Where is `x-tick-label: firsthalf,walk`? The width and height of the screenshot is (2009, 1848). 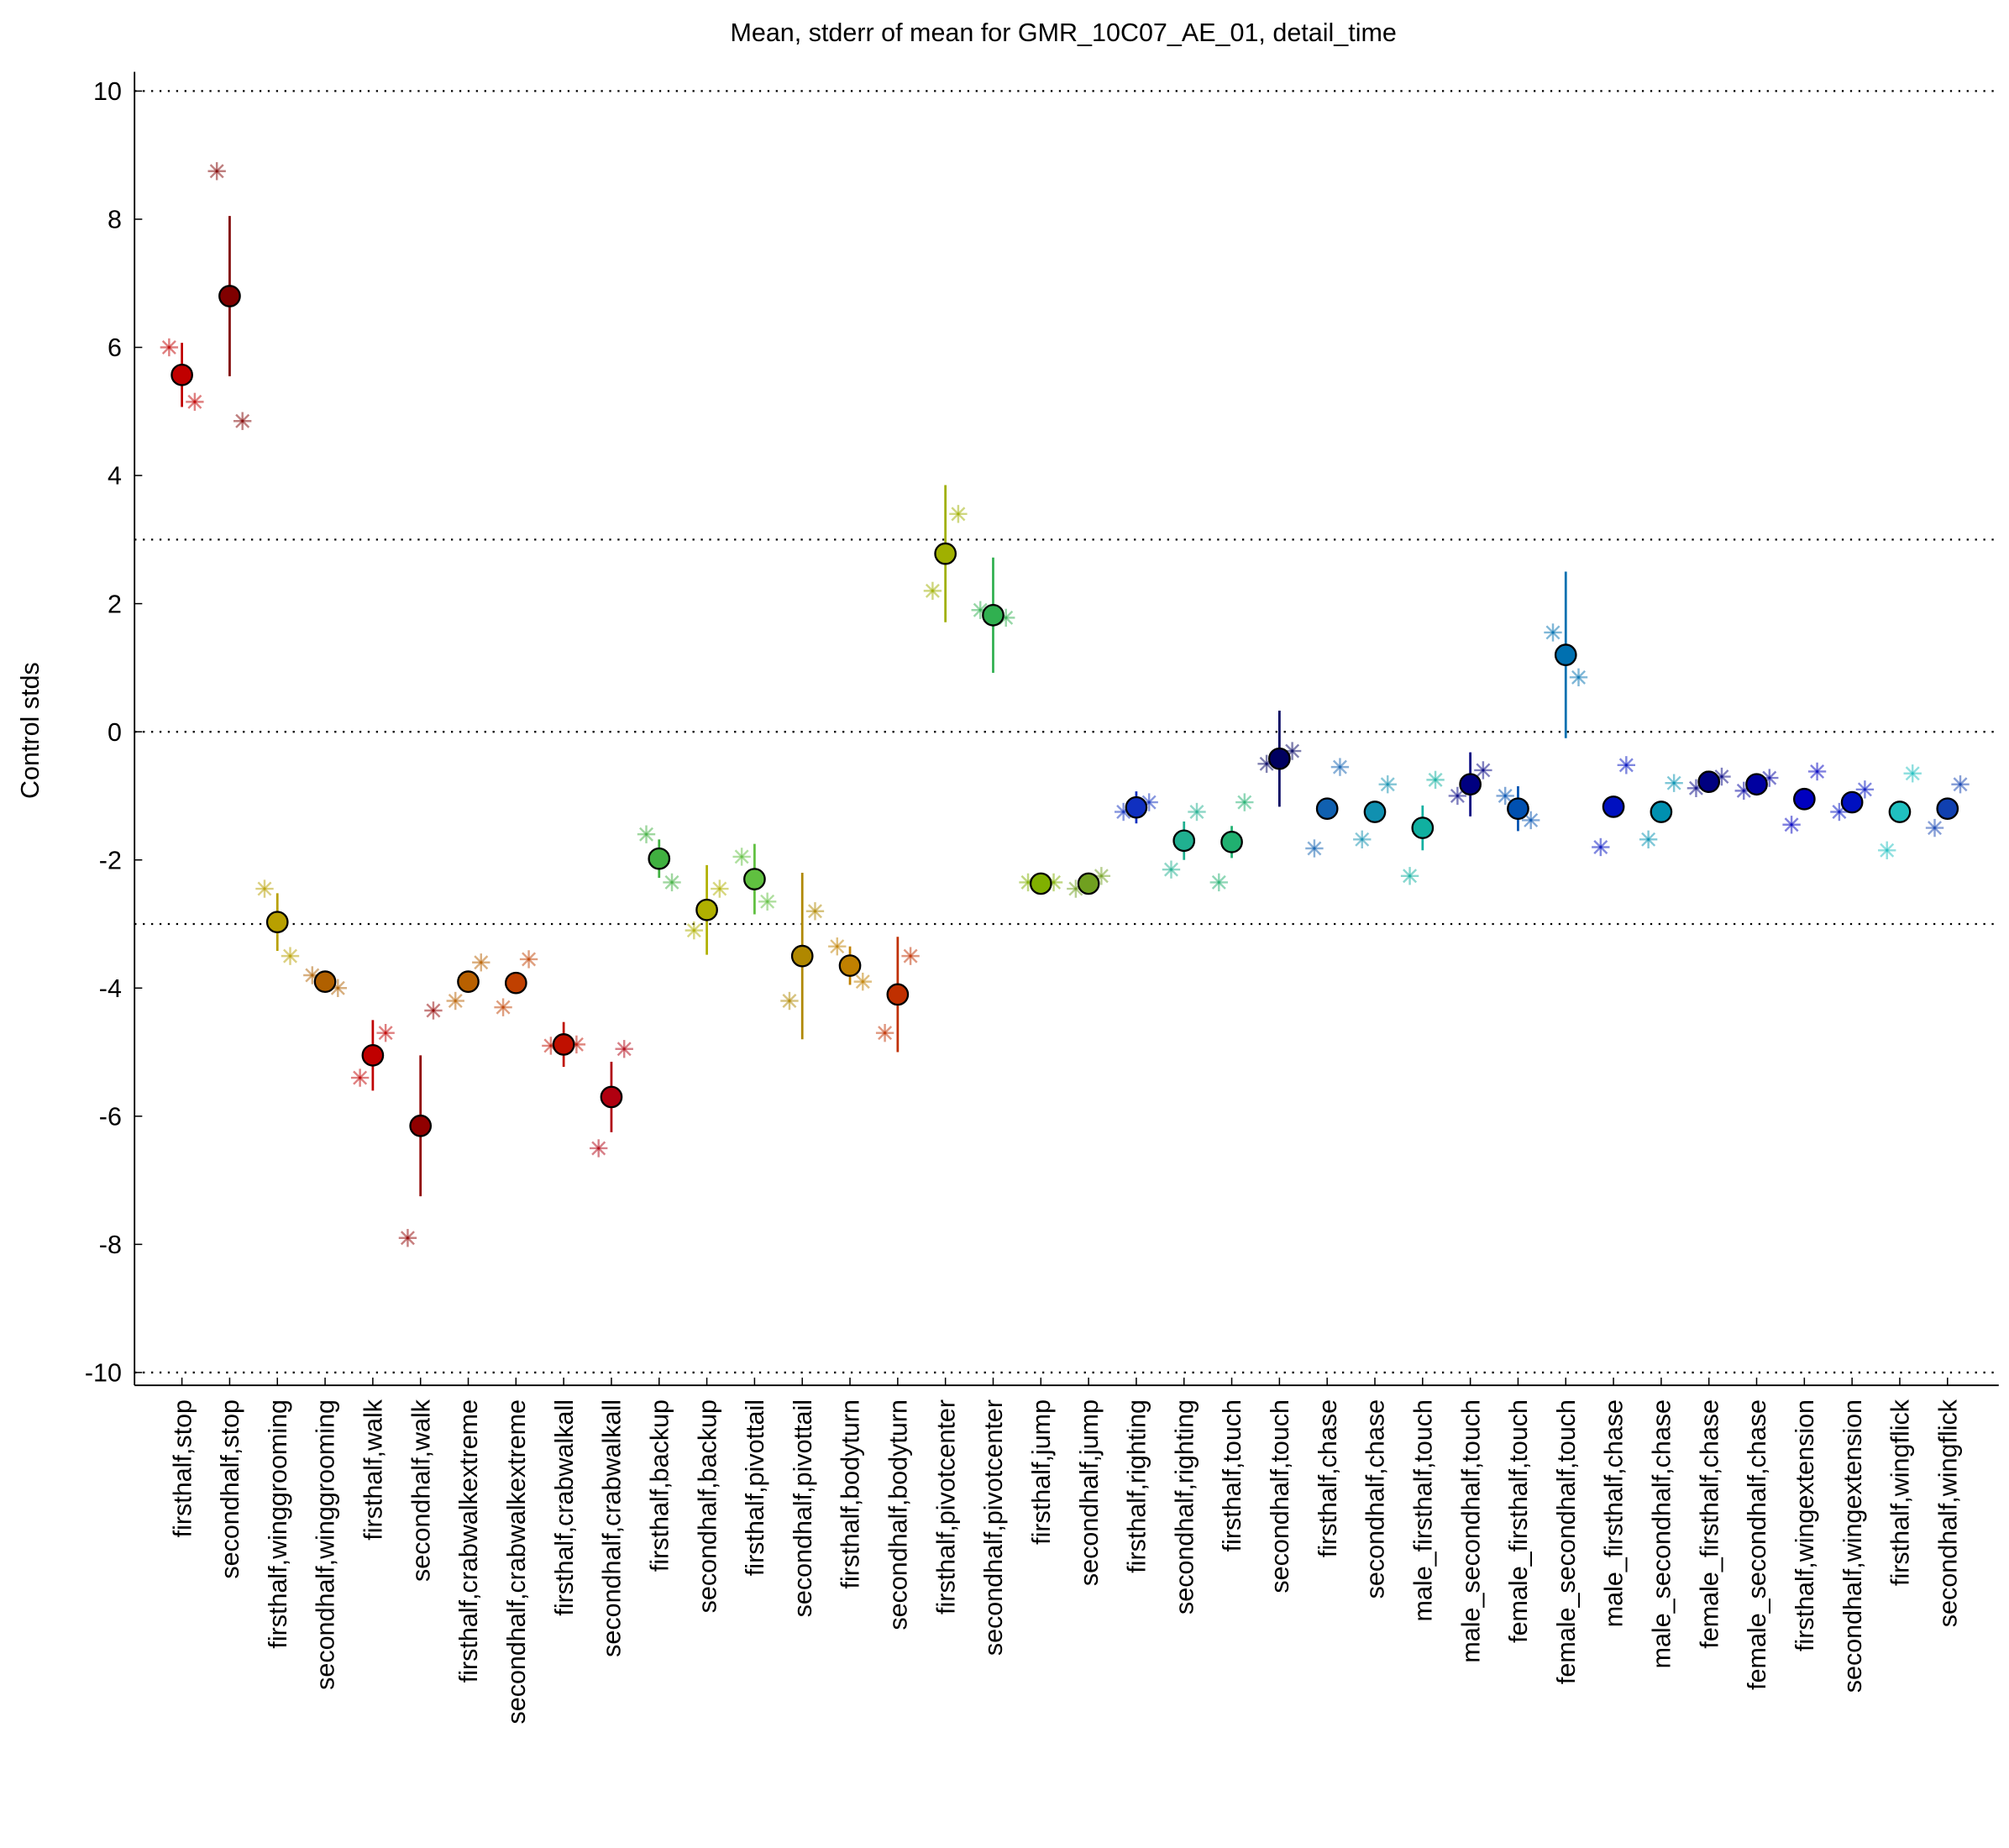 x-tick-label: firsthalf,walk is located at coordinates (373, 1470).